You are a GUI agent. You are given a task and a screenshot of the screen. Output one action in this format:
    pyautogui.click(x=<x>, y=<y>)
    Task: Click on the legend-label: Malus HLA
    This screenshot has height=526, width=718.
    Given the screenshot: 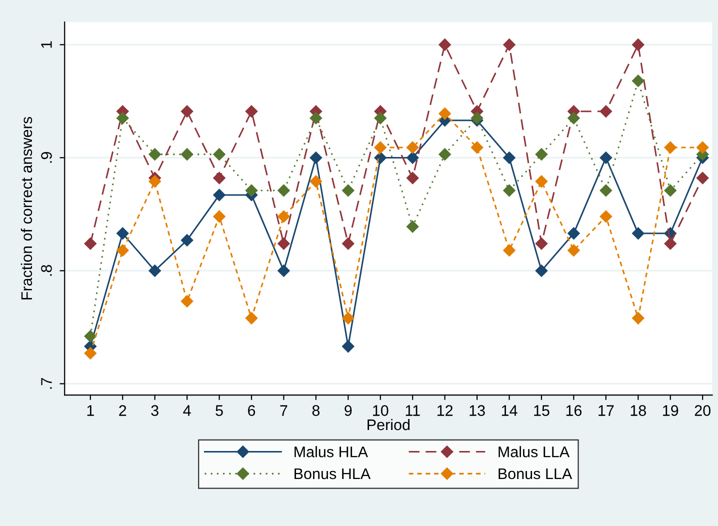 What is the action you would take?
    pyautogui.click(x=331, y=452)
    